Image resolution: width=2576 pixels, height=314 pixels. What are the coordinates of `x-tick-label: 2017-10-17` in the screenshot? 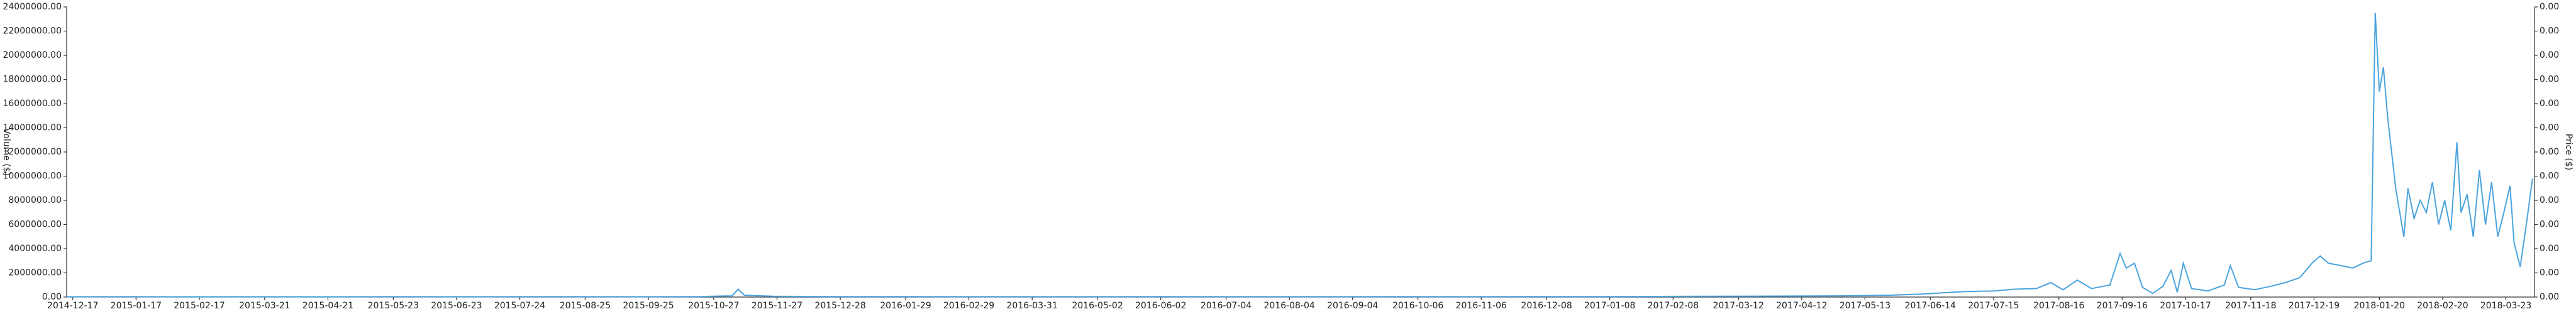 It's located at (2185, 306).